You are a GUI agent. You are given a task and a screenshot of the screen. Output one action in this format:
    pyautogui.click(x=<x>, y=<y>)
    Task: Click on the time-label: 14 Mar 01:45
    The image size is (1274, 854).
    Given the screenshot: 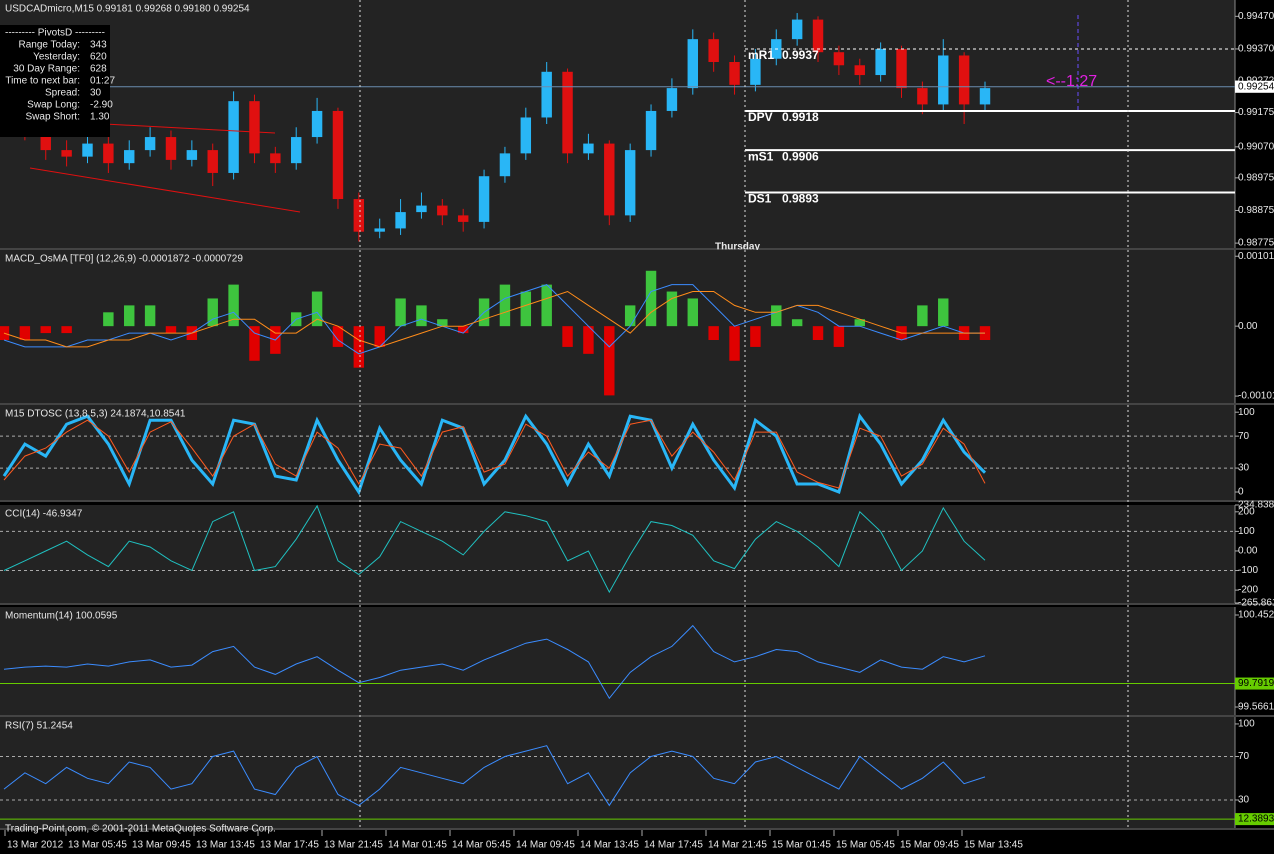 What is the action you would take?
    pyautogui.click(x=417, y=845)
    